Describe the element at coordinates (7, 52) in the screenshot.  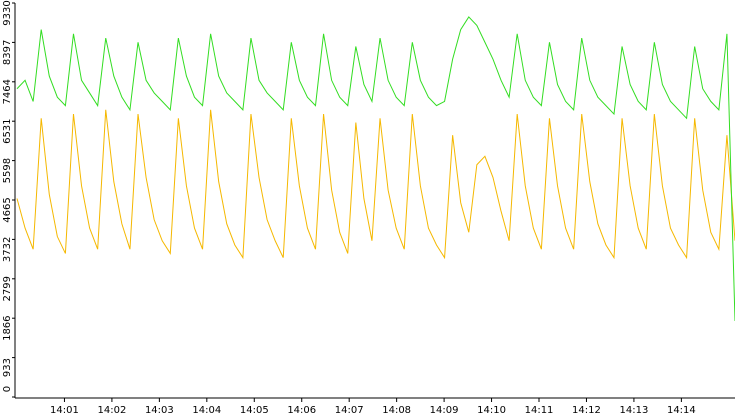
I see `y-tick-label: 8397` at that location.